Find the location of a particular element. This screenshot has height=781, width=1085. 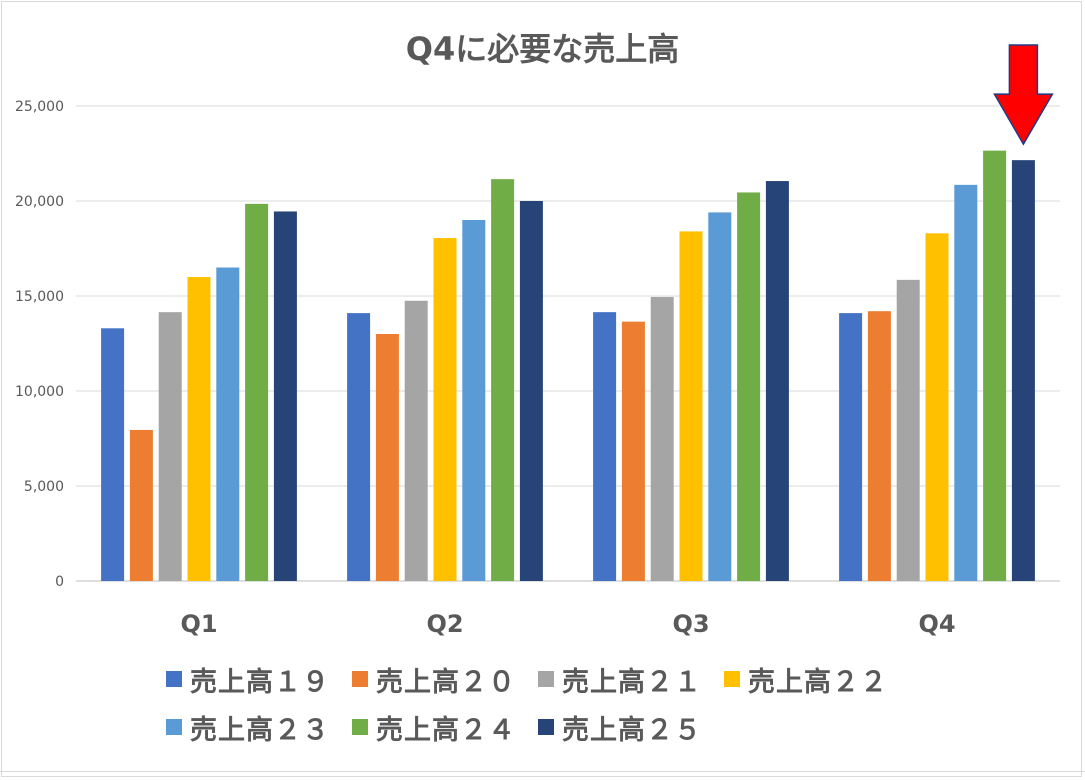

y-tick-label: 10,000 is located at coordinates (39, 392).